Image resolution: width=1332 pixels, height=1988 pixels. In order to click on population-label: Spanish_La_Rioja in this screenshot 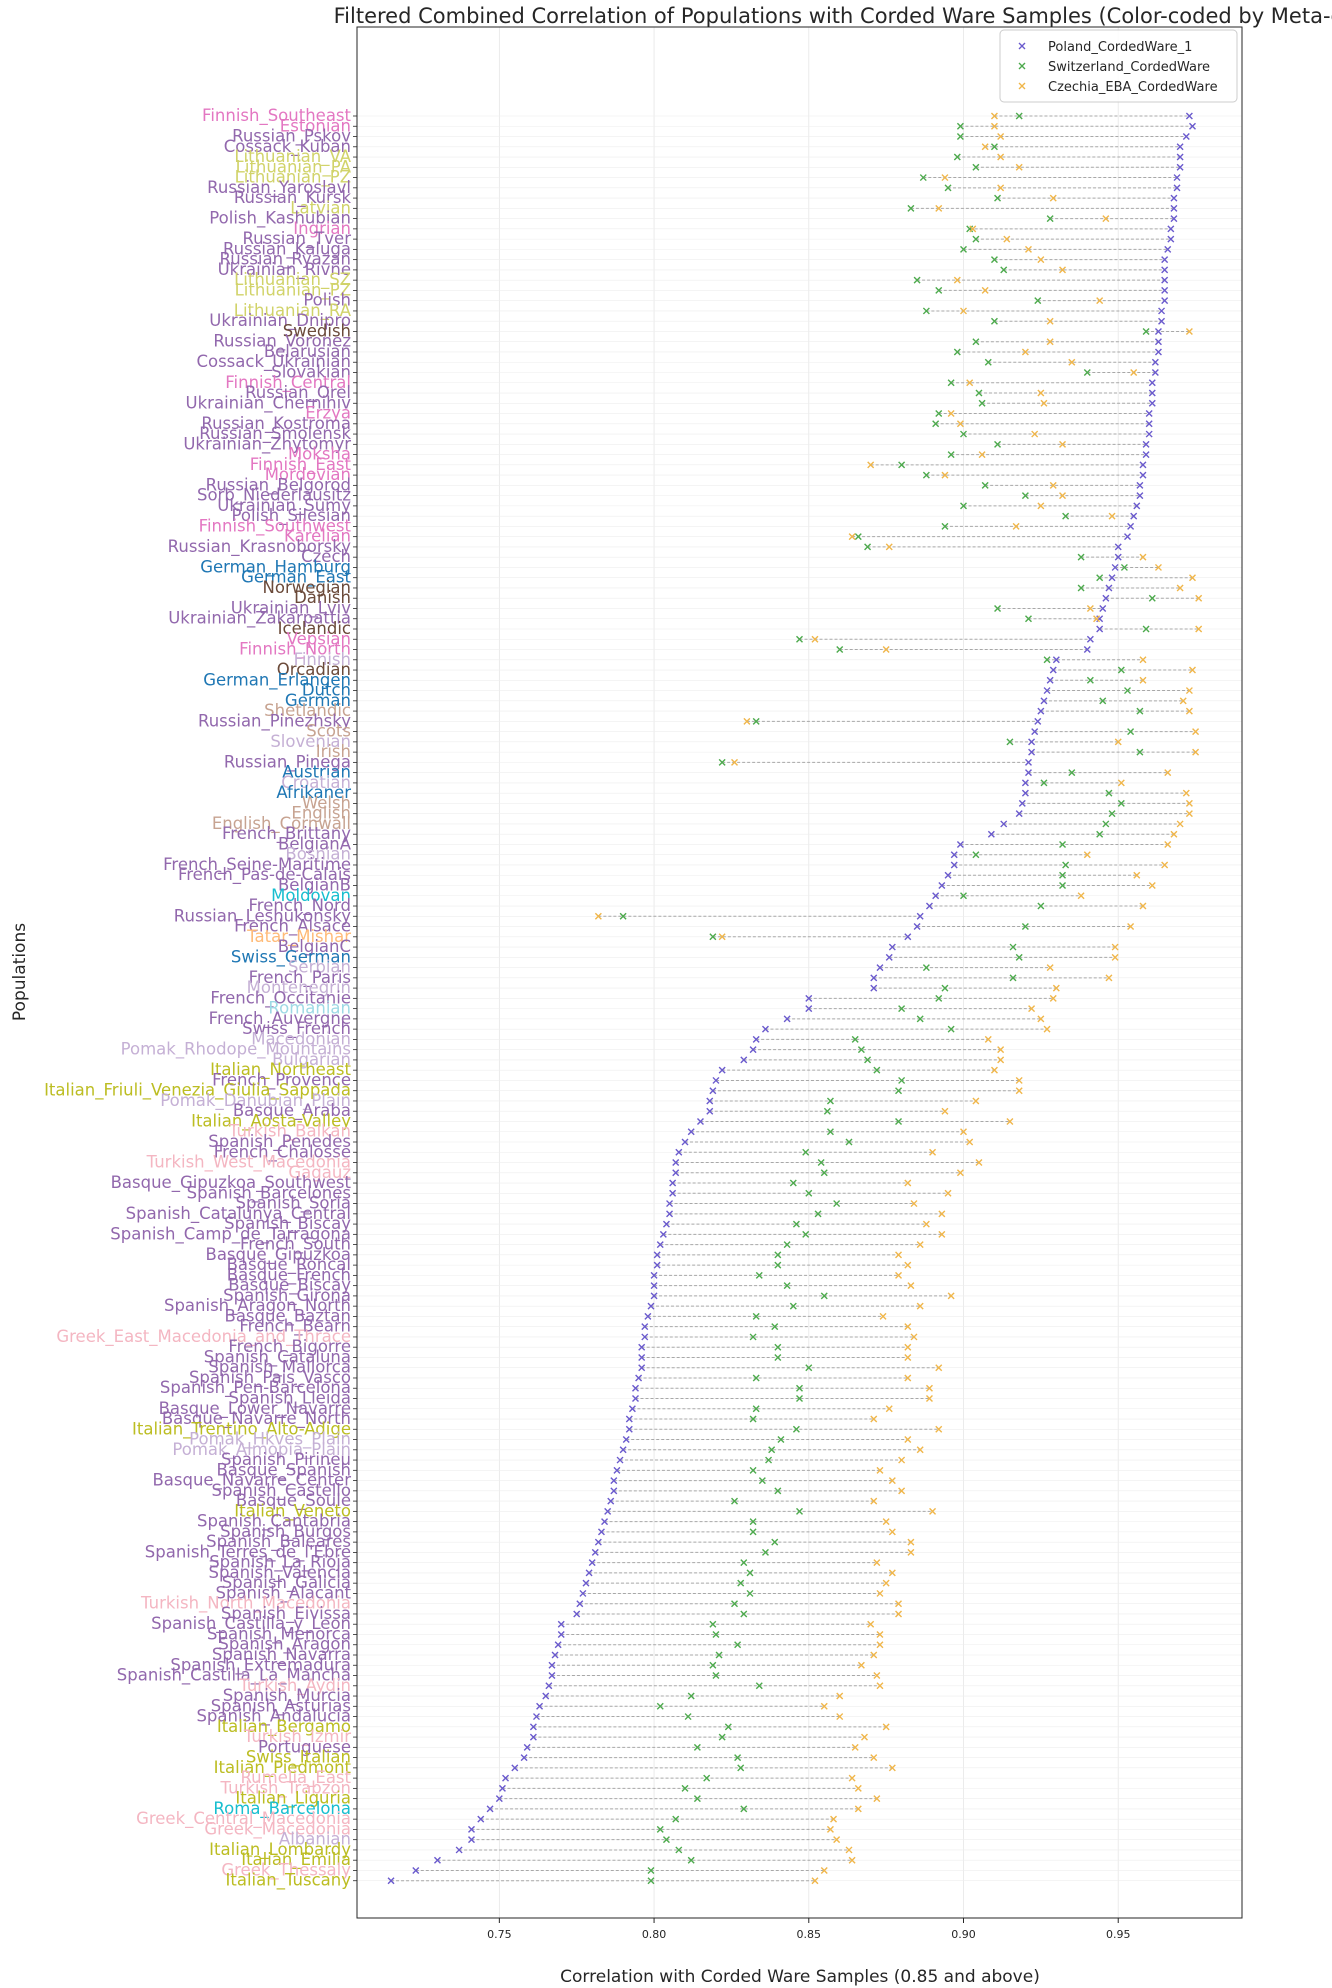, I will do `click(280, 1563)`.